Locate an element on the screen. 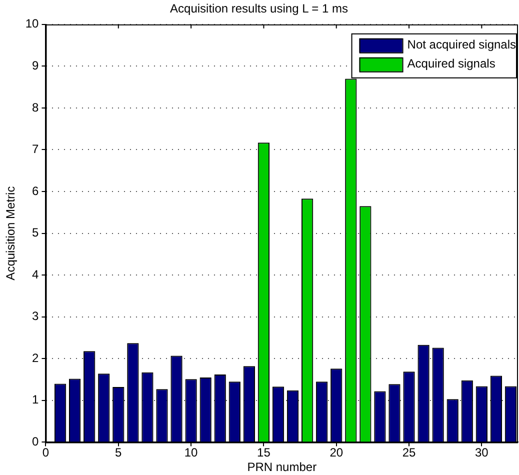 The image size is (519, 475). legend-label: Acquired signals is located at coordinates (451, 63).